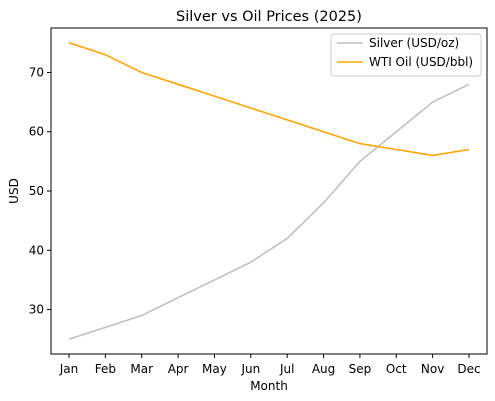 The height and width of the screenshot is (401, 495). What do you see at coordinates (36, 72) in the screenshot?
I see `y-tick-label: 70` at bounding box center [36, 72].